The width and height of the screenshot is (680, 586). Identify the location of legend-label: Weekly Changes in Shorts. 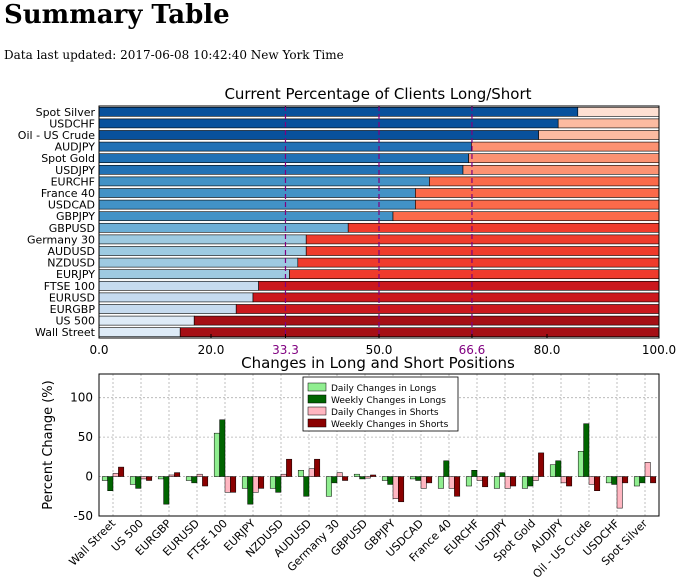
(390, 425).